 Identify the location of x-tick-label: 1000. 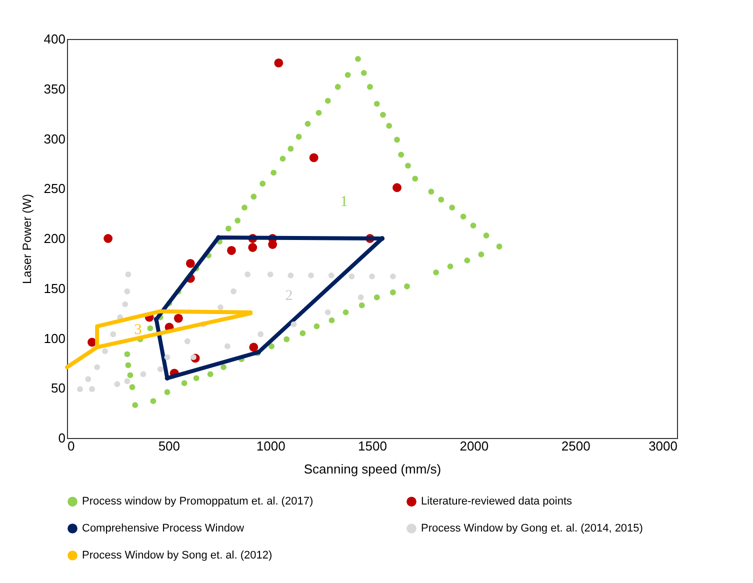
(271, 446).